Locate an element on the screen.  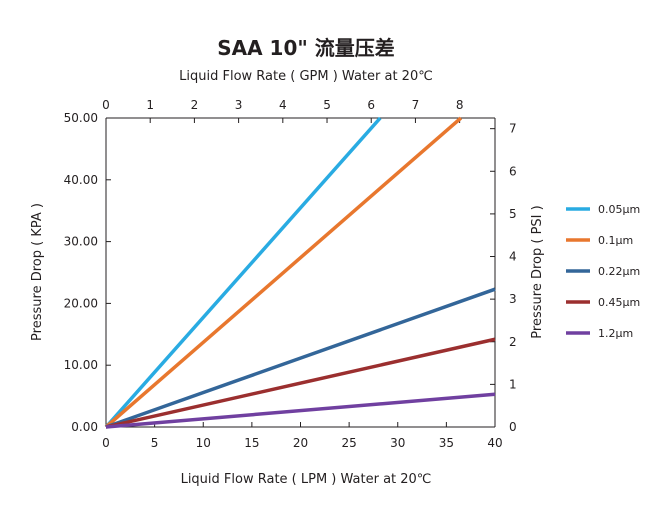
y2-tick-label: 4 is located at coordinates (513, 257).